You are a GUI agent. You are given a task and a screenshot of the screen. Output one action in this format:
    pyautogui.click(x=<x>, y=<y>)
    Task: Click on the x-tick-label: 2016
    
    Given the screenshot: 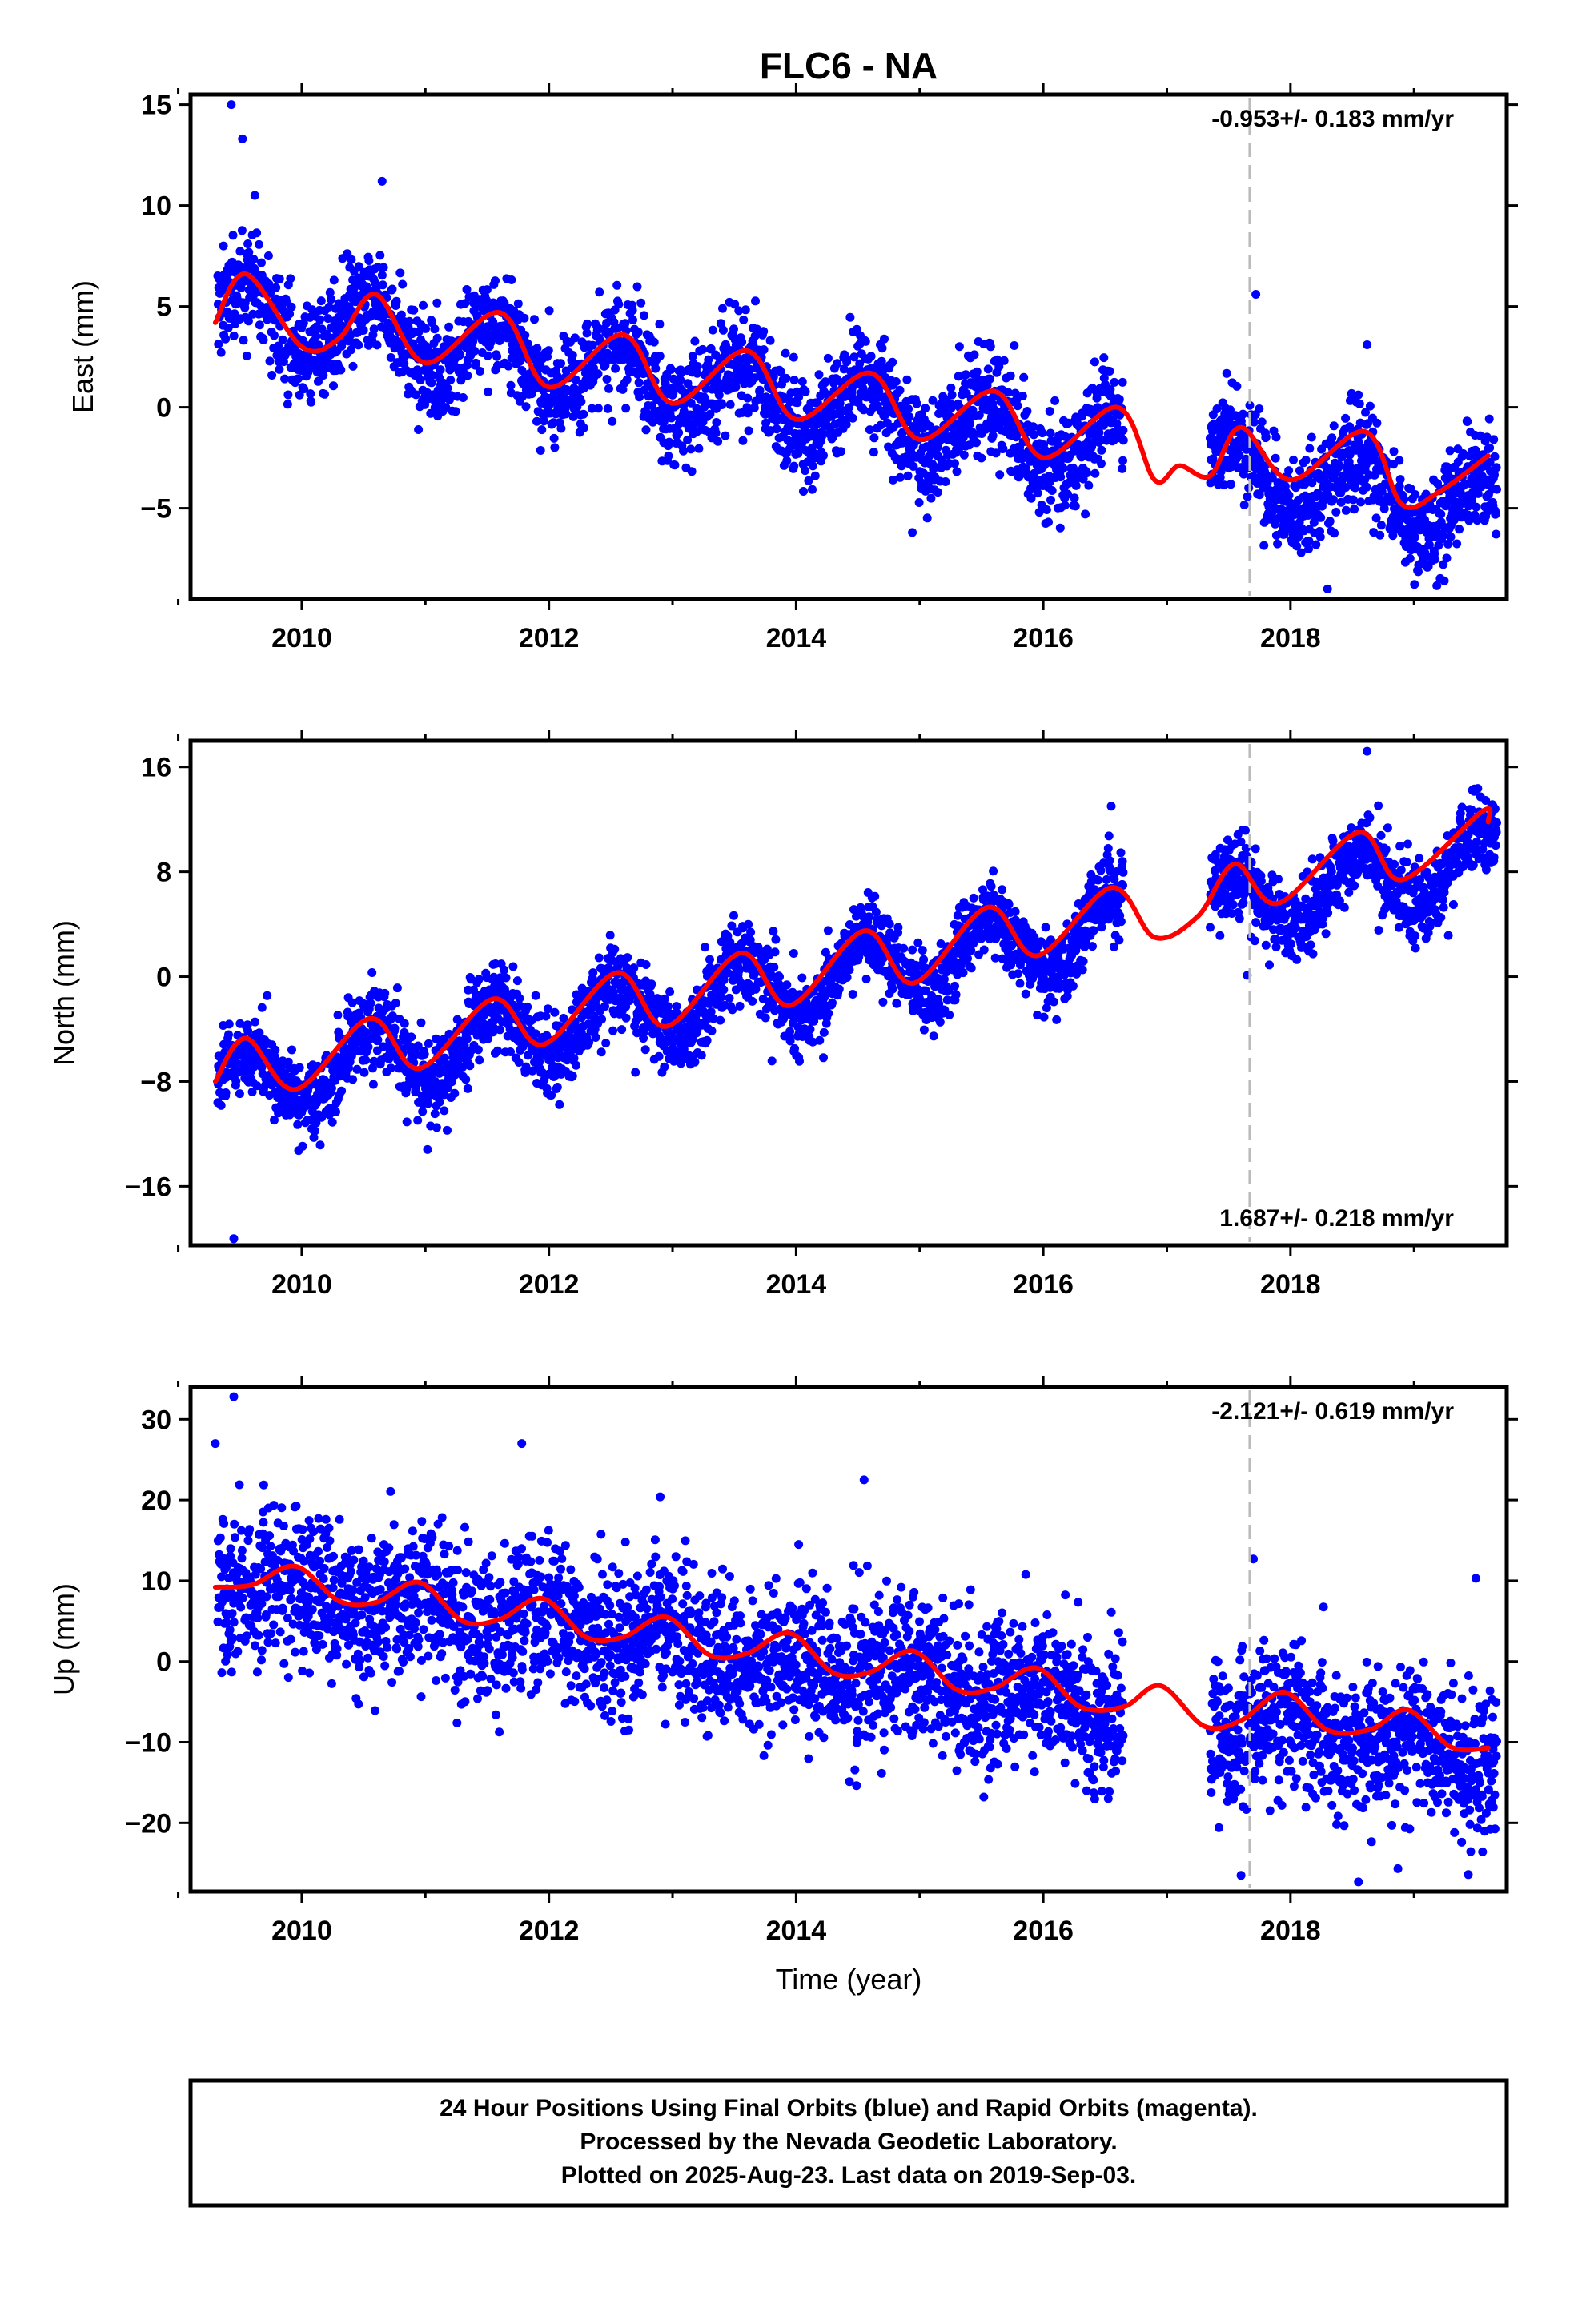 What is the action you would take?
    pyautogui.click(x=1043, y=638)
    